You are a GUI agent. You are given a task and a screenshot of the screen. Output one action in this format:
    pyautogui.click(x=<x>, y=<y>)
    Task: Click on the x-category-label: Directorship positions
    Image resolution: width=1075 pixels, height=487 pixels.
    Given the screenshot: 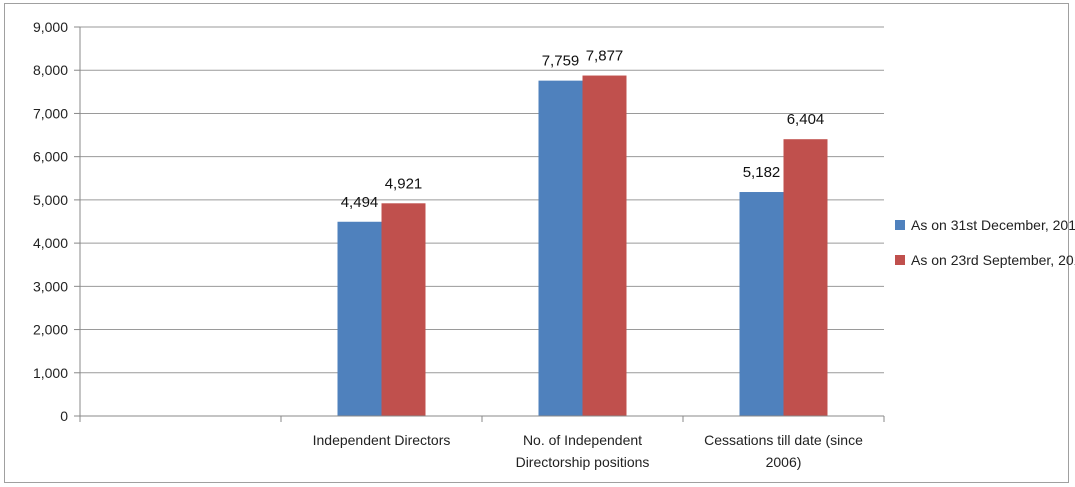 What is the action you would take?
    pyautogui.click(x=583, y=462)
    